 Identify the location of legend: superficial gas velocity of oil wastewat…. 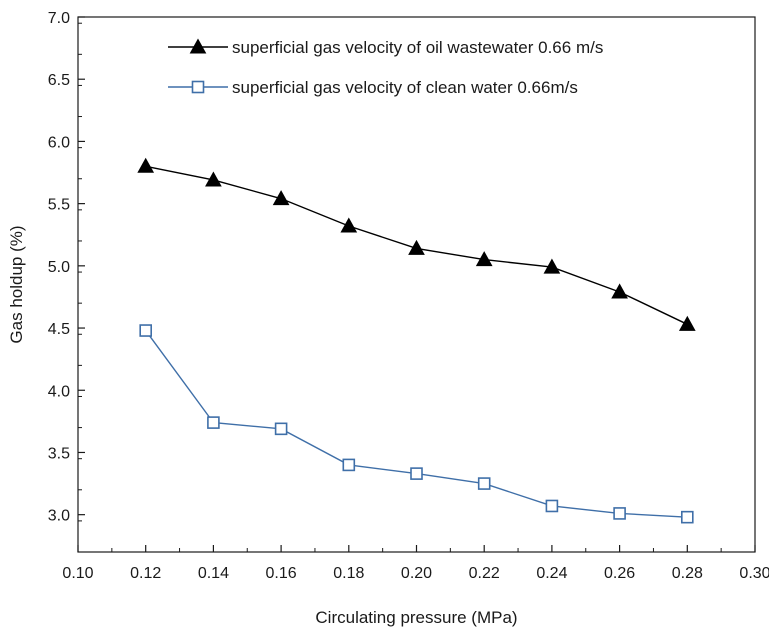
(385, 67).